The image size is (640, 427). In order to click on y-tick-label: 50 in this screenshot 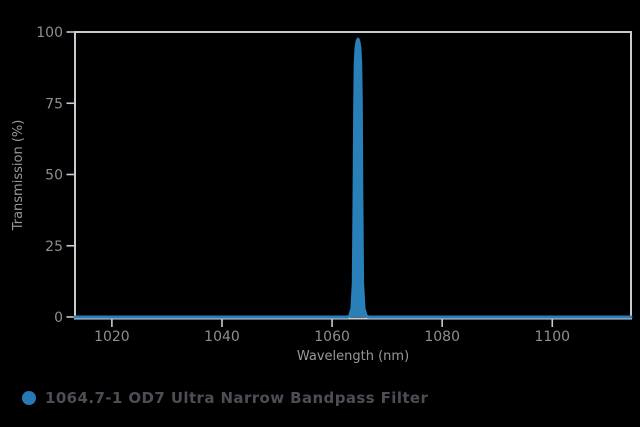, I will do `click(54, 176)`.